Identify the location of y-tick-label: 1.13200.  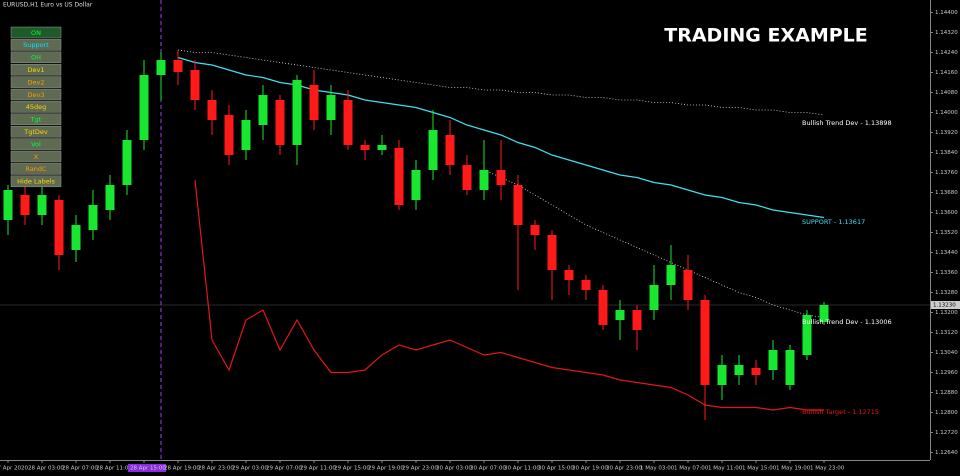
(946, 313).